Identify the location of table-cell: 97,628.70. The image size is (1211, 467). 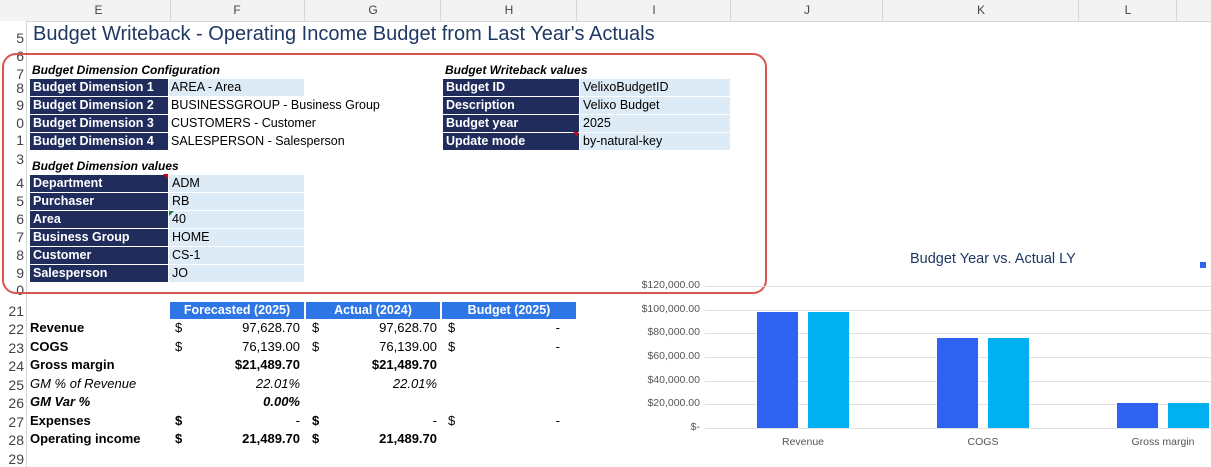
(271, 327).